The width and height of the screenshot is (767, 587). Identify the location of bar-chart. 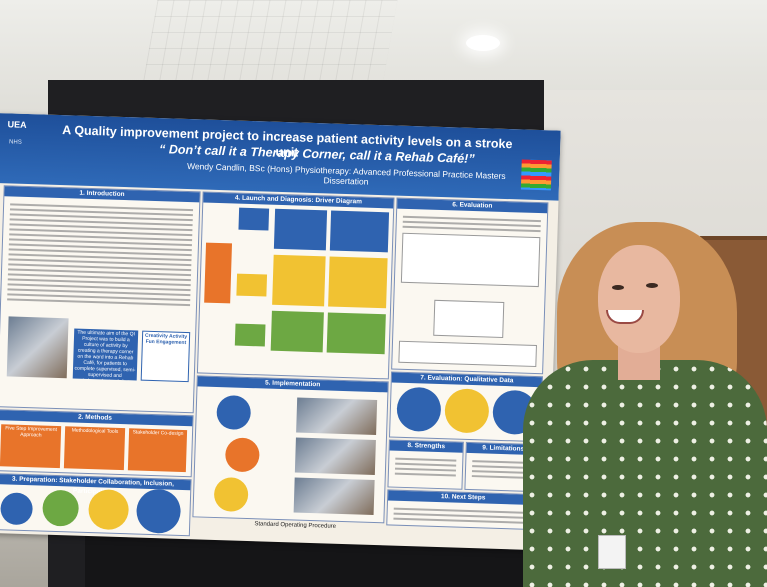
(469, 318).